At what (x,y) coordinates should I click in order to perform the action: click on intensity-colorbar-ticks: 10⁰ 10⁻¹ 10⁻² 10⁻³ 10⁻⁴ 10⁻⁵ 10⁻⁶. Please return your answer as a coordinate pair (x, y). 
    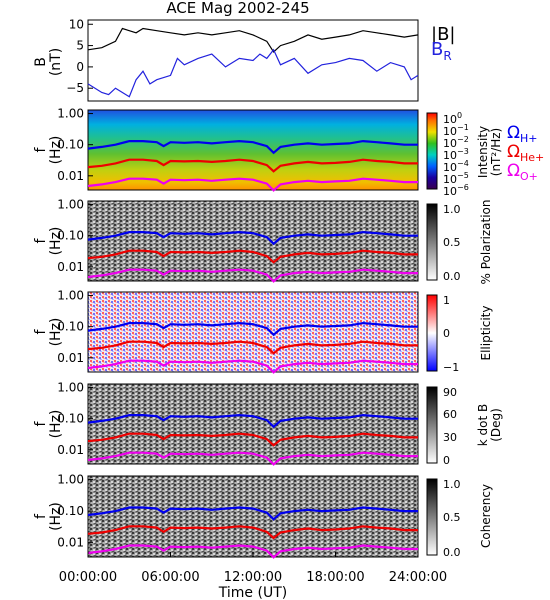
    Looking at the image, I should click on (456, 154).